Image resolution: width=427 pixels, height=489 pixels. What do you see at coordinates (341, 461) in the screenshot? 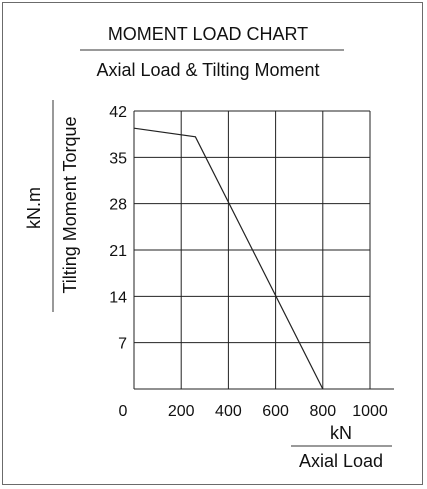
I see `x-axis-title: Axial Load` at bounding box center [341, 461].